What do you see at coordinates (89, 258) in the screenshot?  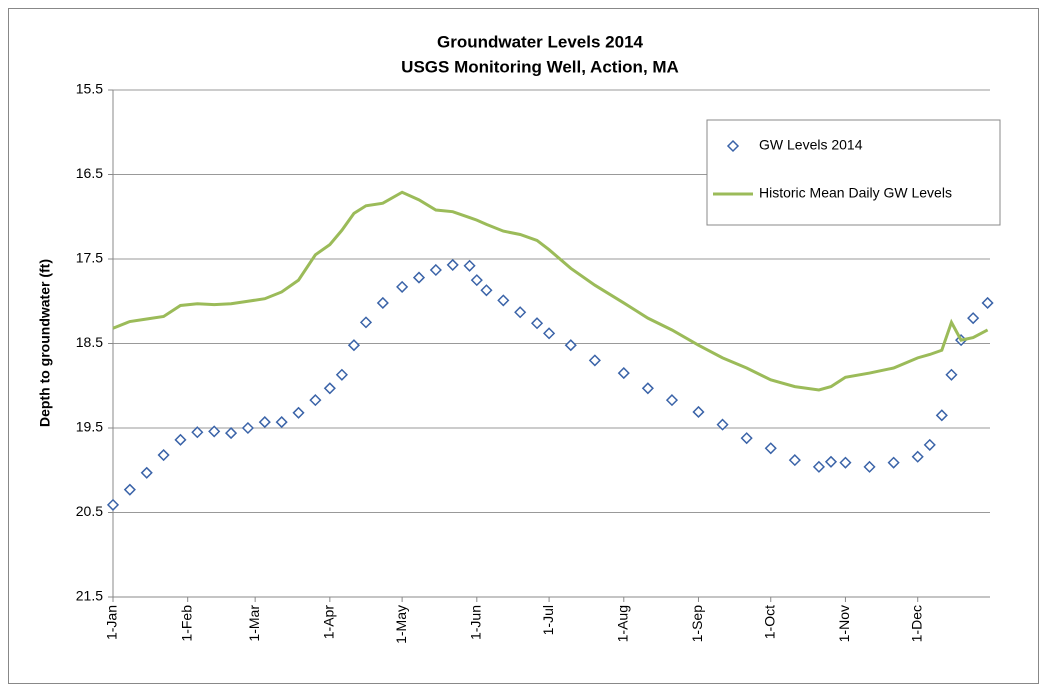 I see `y-tick-label: 17.5` at bounding box center [89, 258].